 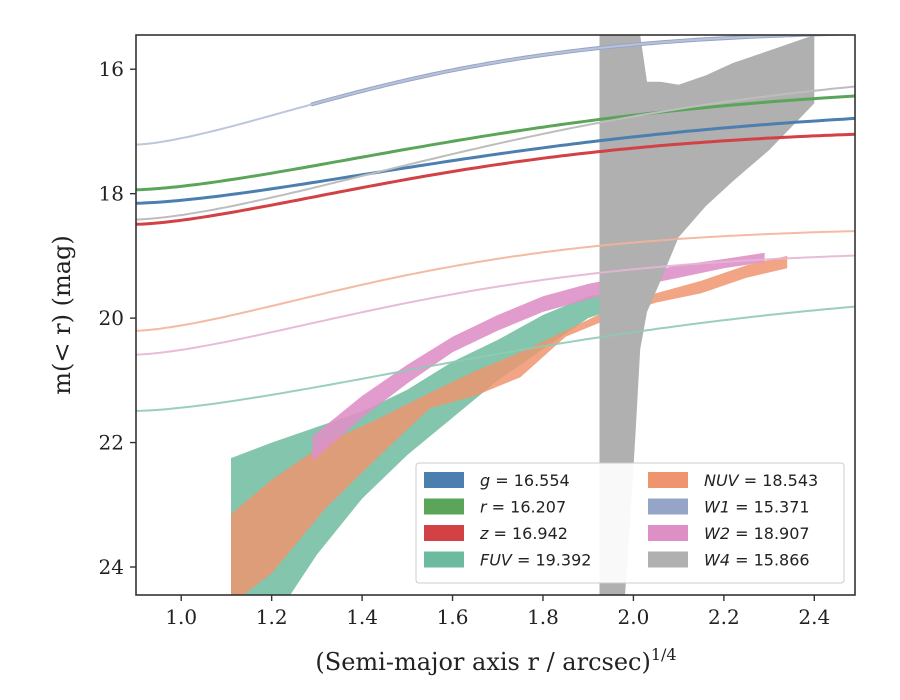 I want to click on legend-swatch-nuv, so click(x=668, y=480).